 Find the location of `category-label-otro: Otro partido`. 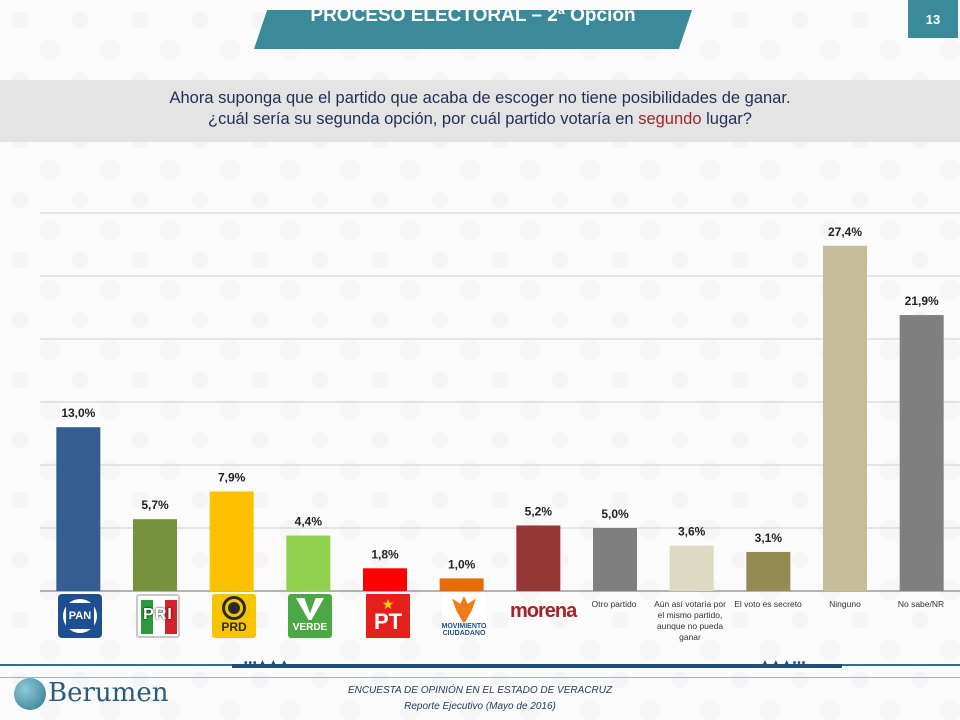

category-label-otro: Otro partido is located at coordinates (614, 604).